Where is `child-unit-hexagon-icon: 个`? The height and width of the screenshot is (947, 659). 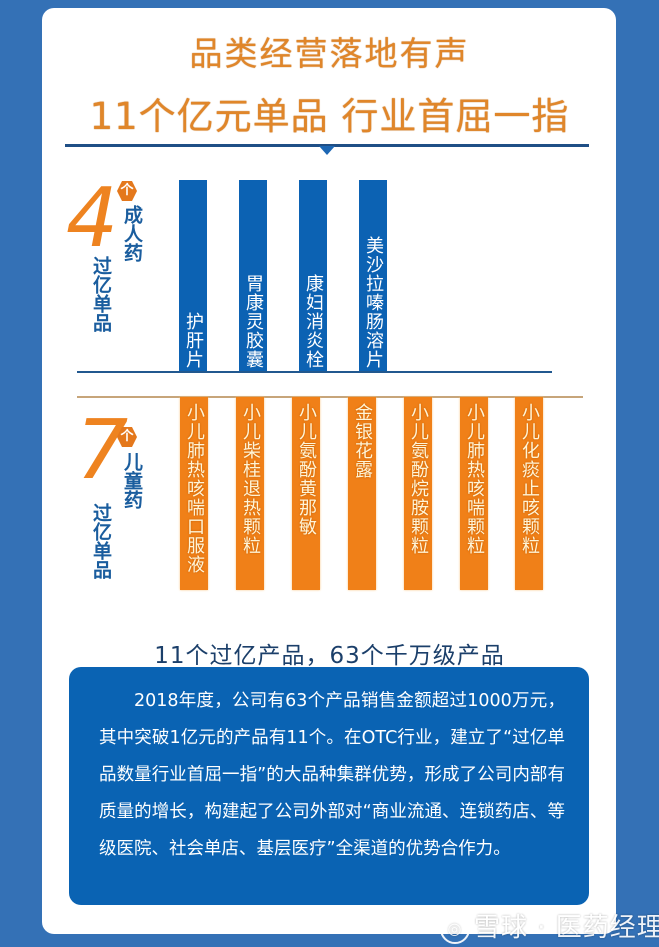
child-unit-hexagon-icon: 个 is located at coordinates (127, 437).